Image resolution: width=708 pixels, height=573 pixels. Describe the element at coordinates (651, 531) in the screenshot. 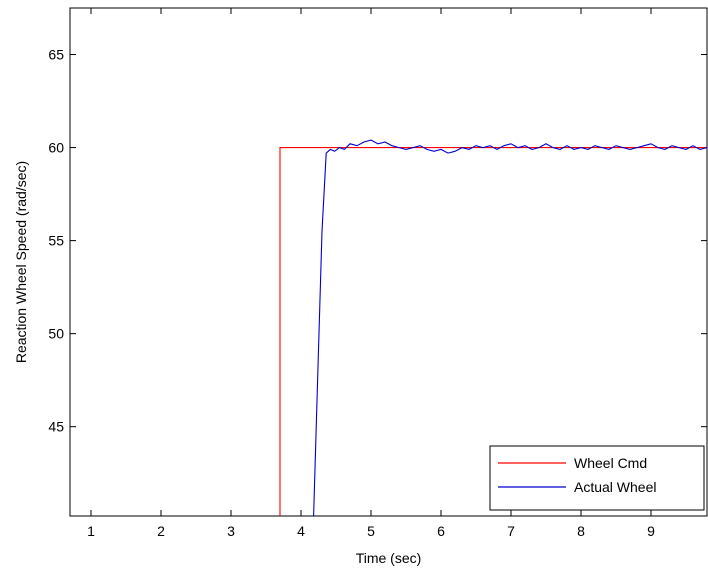

I see `x-tick-label: 9` at that location.